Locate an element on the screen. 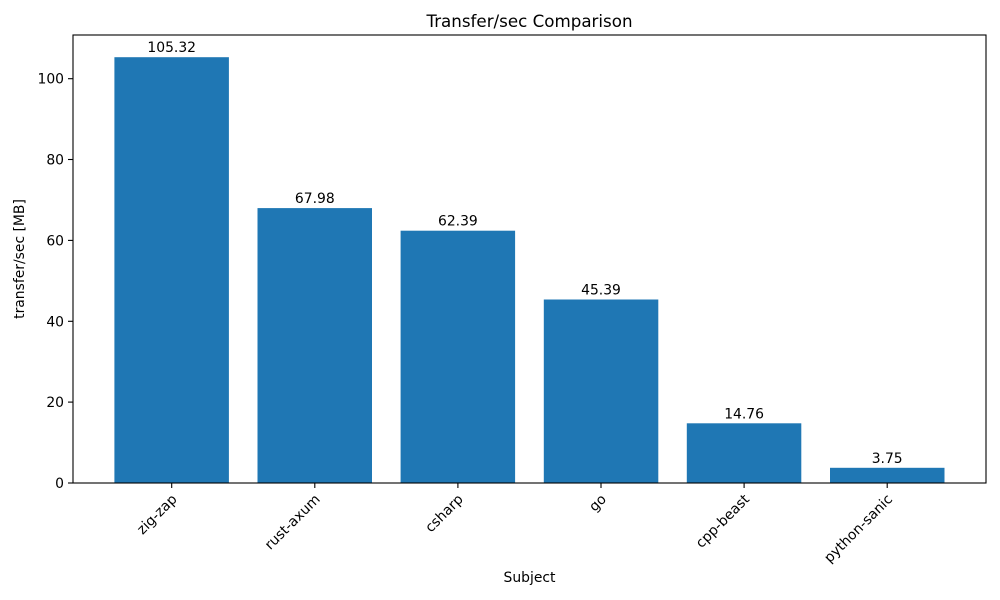 The width and height of the screenshot is (1000, 600). x-tick-label: zig-zap is located at coordinates (157, 514).